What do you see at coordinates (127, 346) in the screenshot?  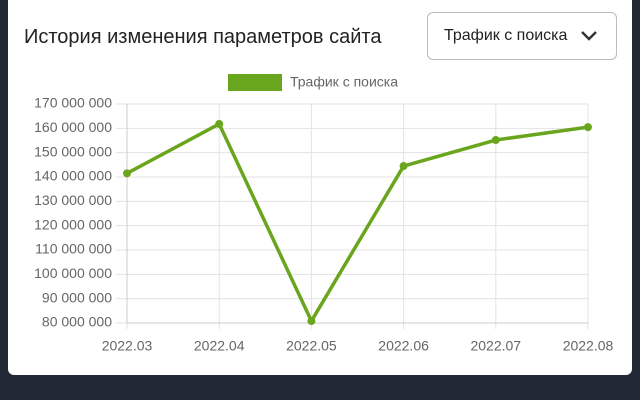 I see `x-tick-label: 2022.03` at bounding box center [127, 346].